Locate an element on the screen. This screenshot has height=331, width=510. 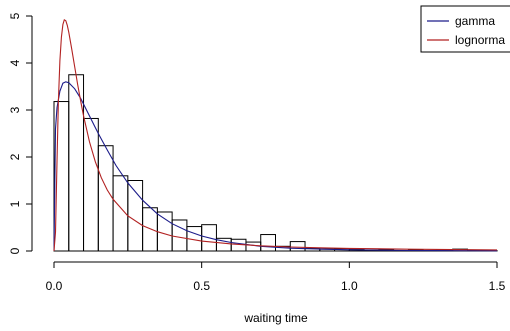
legend: gamma lognorma is located at coordinates (465, 29).